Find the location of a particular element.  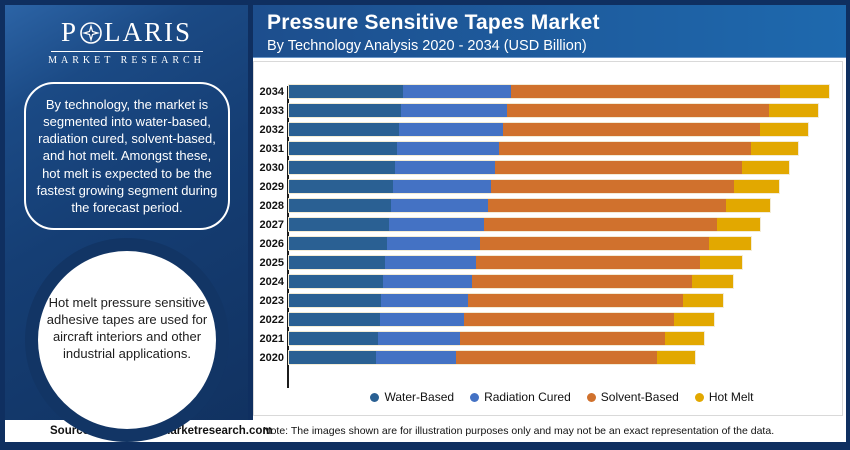

year-label: 2034 is located at coordinates (271, 91).